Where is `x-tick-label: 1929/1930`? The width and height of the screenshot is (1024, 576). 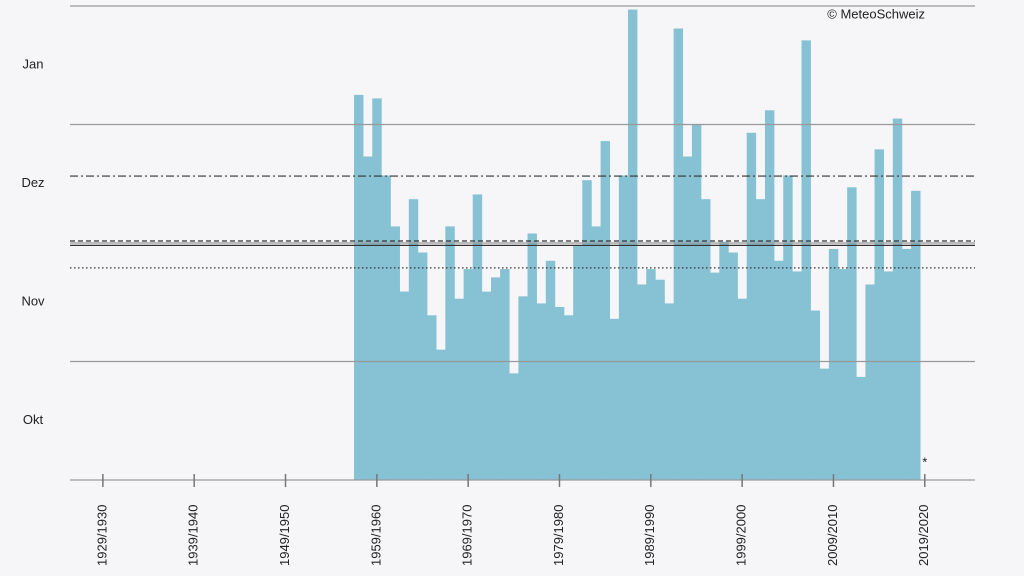 x-tick-label: 1929/1930 is located at coordinates (101, 535).